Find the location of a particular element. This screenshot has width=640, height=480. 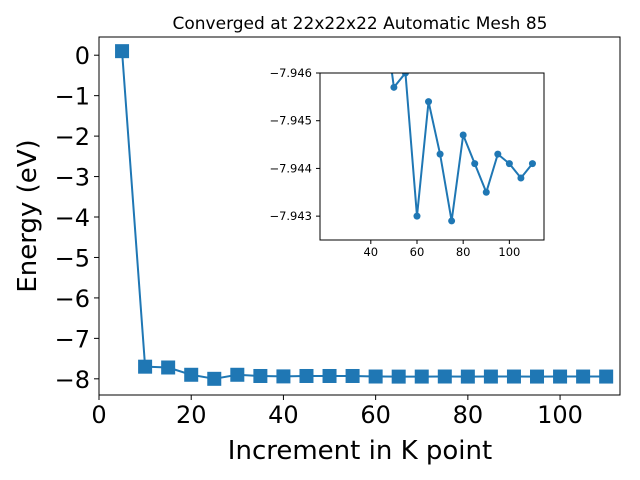

inset-y-tick-label: −7.945 is located at coordinates (290, 121).